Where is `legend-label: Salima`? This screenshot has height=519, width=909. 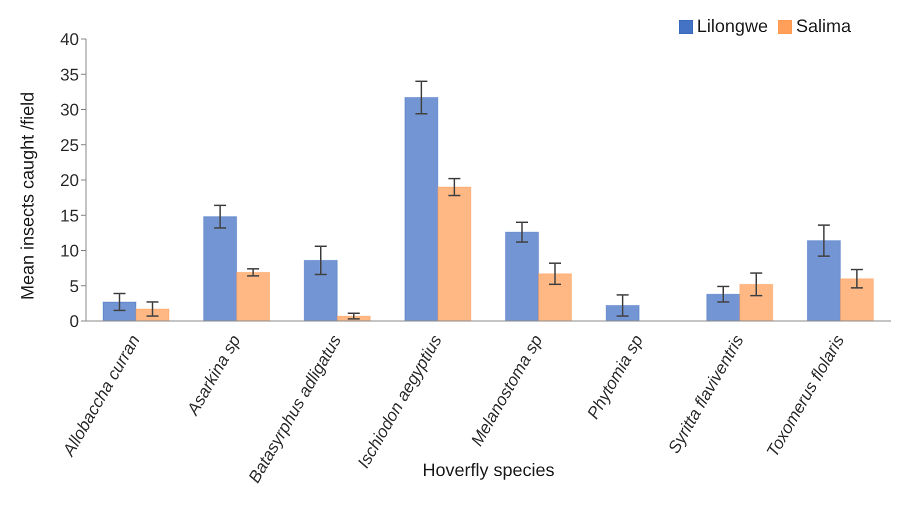
legend-label: Salima is located at coordinates (823, 26).